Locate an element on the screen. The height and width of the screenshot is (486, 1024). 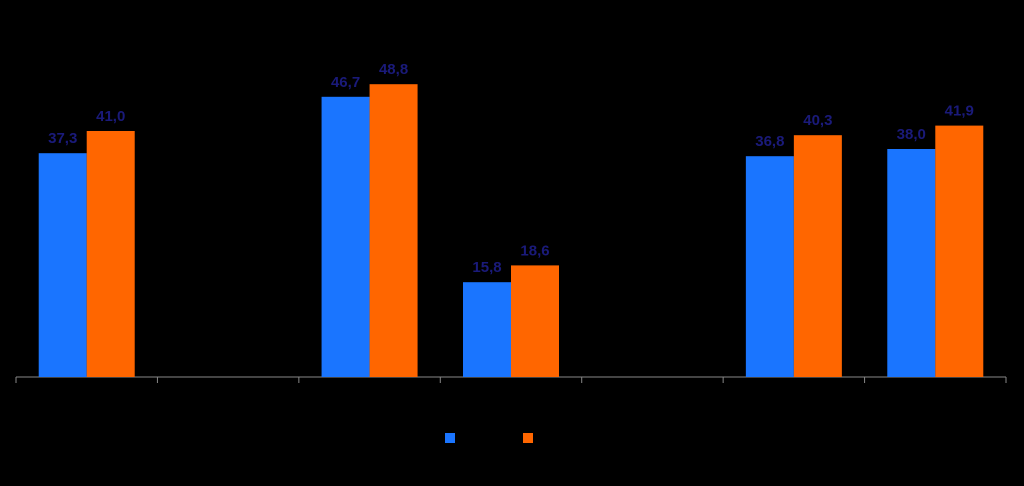
value-label: 15,8 is located at coordinates (486, 267).